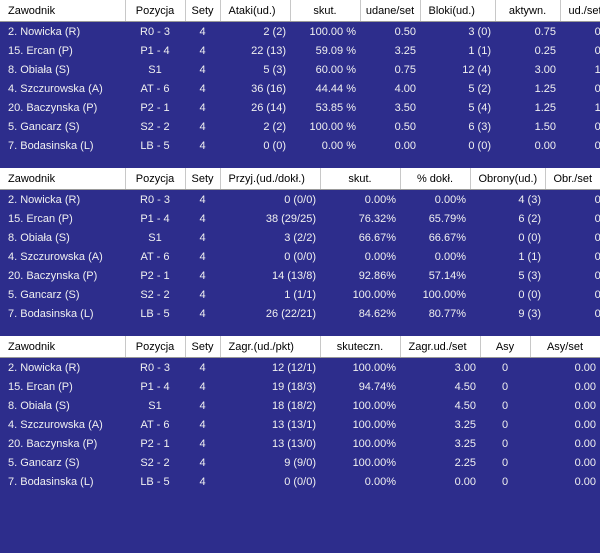 This screenshot has width=600, height=553. Describe the element at coordinates (155, 179) in the screenshot. I see `column-header: Pozycja` at that location.